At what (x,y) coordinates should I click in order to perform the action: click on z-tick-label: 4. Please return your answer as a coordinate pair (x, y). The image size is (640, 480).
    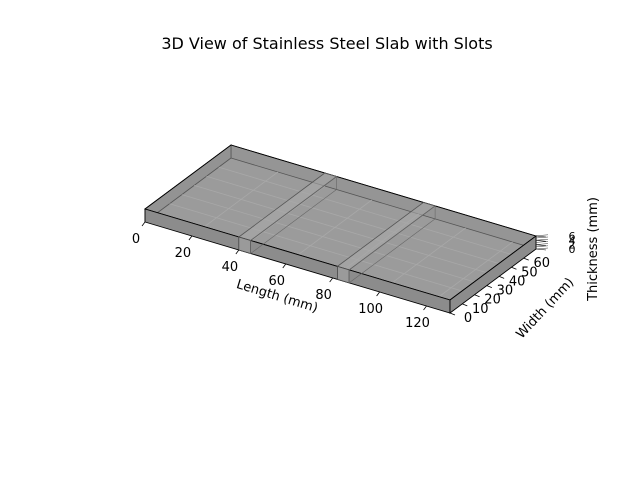
    Looking at the image, I should click on (572, 240).